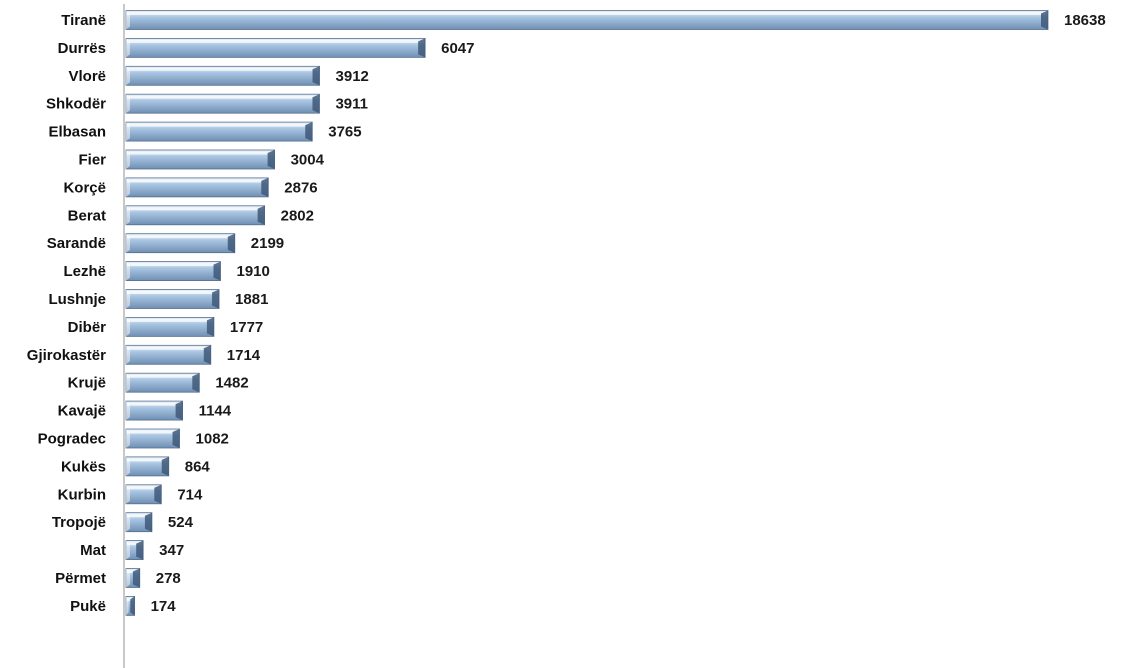 The height and width of the screenshot is (668, 1122). What do you see at coordinates (172, 299) in the screenshot?
I see `bar-lushnje` at bounding box center [172, 299].